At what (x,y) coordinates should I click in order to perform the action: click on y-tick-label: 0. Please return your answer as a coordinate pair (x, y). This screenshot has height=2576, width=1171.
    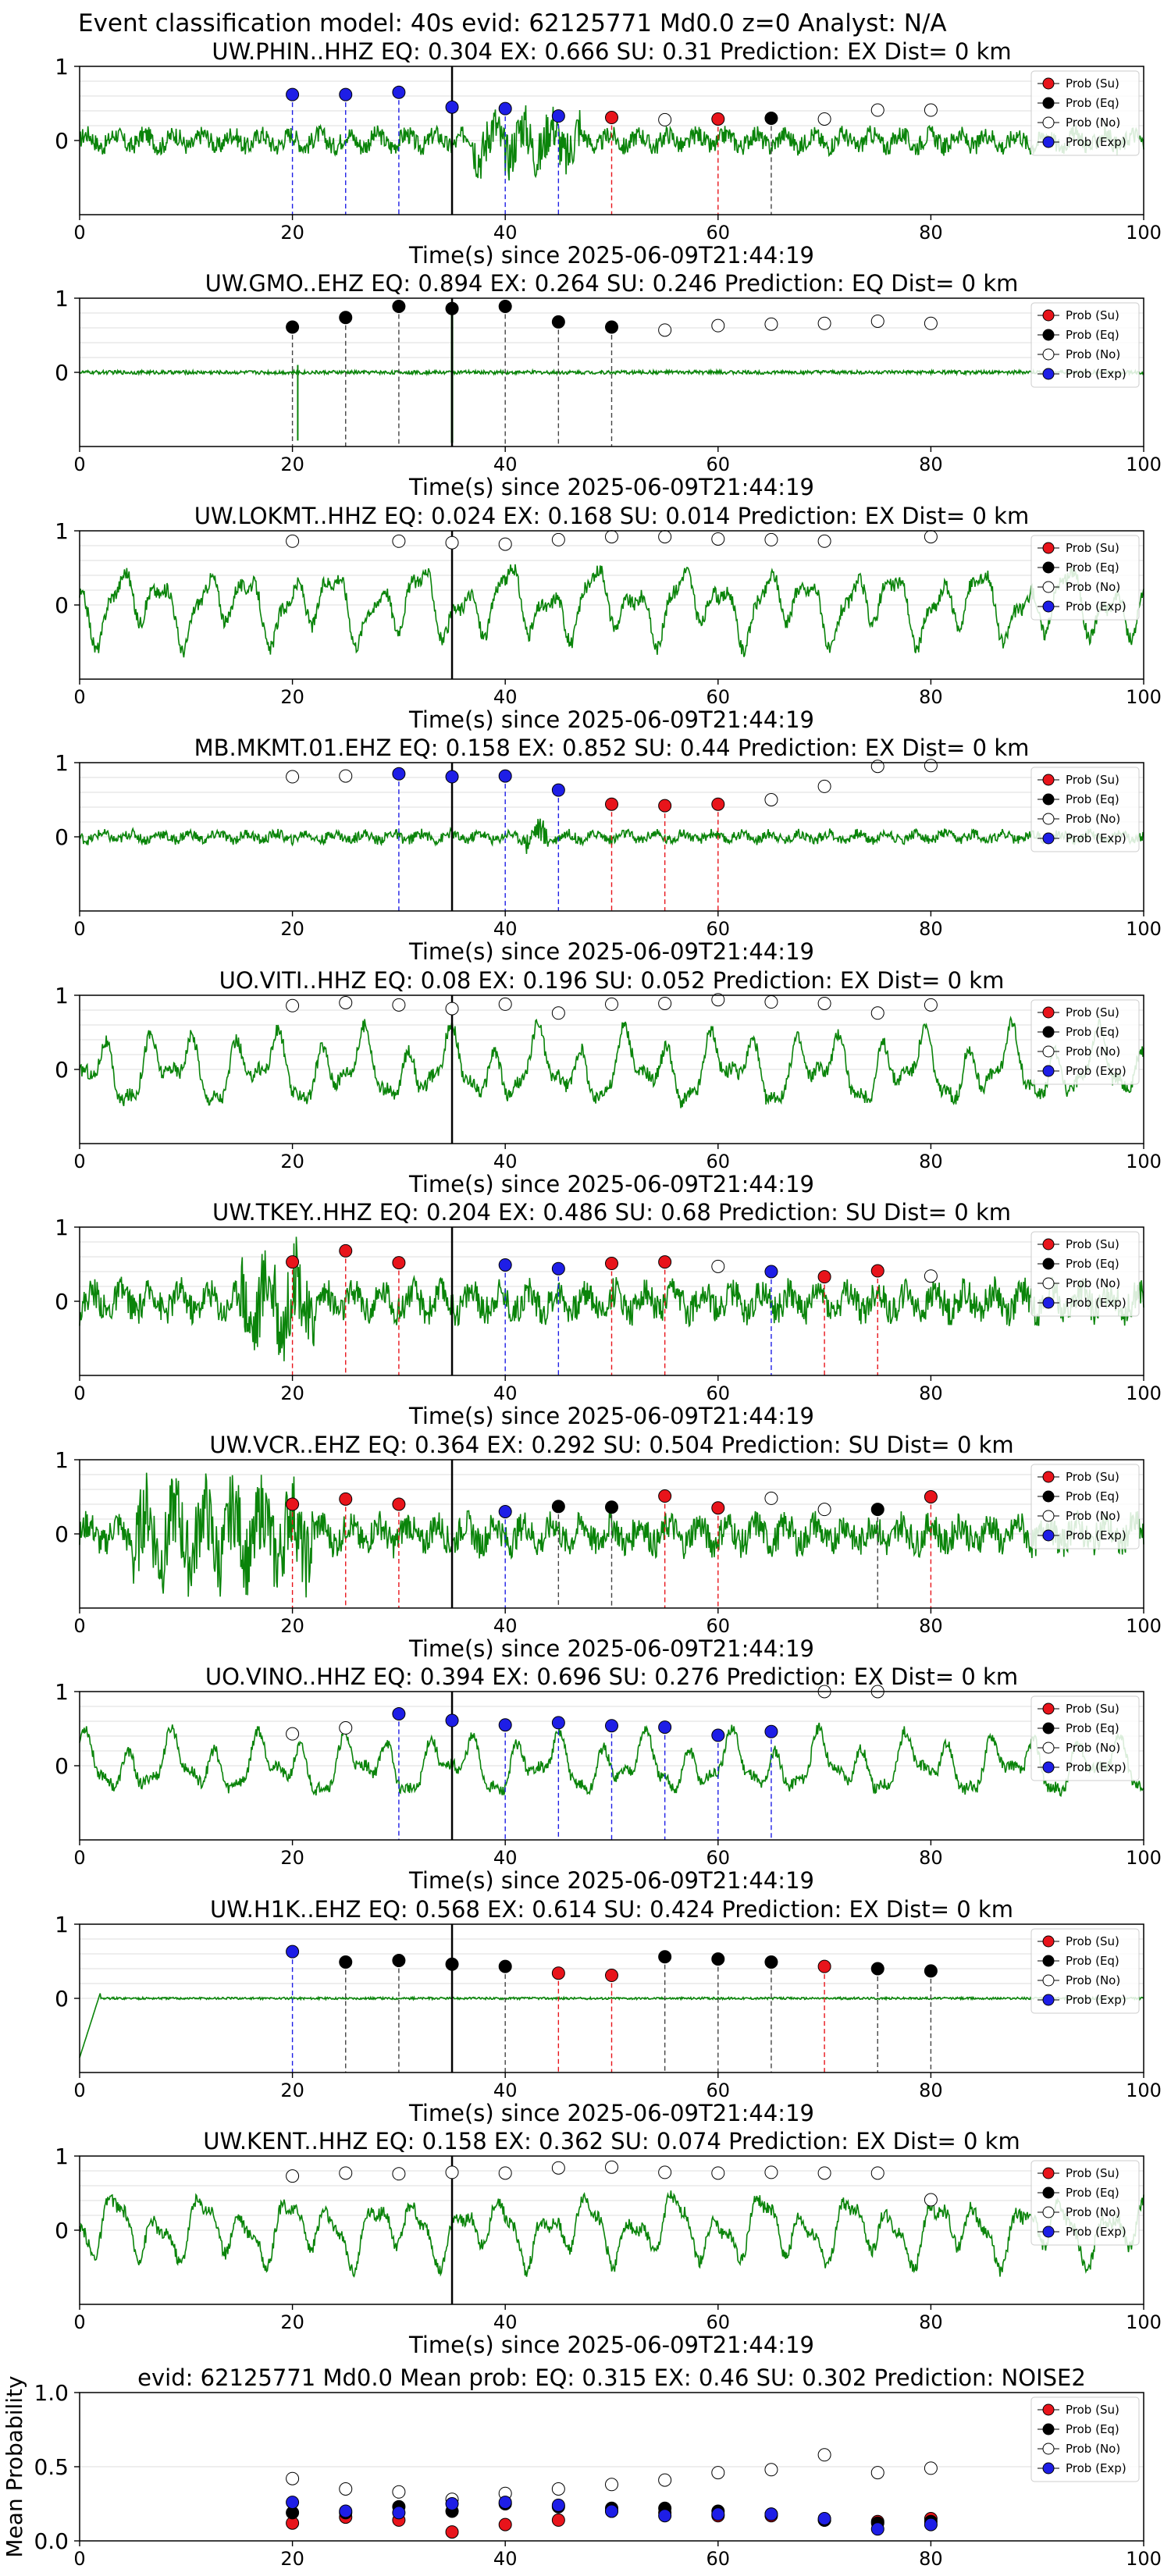
    Looking at the image, I should click on (62, 1534).